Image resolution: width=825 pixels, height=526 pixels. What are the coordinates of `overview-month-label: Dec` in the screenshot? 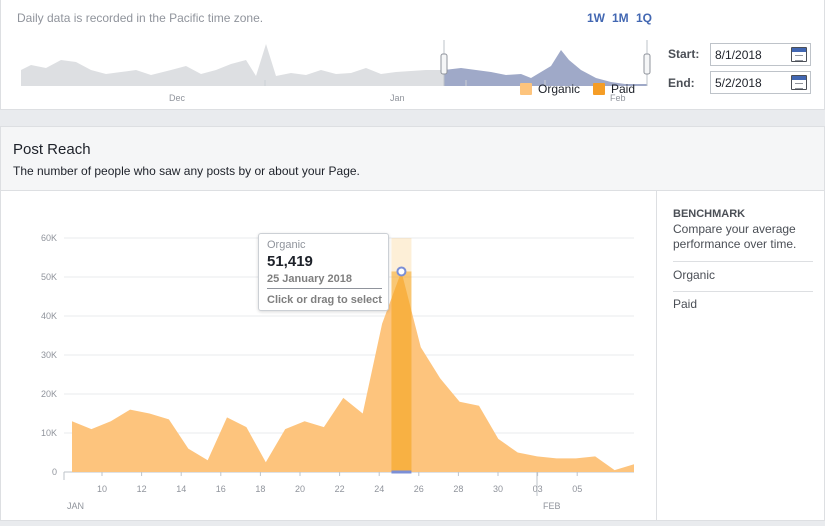 It's located at (177, 98).